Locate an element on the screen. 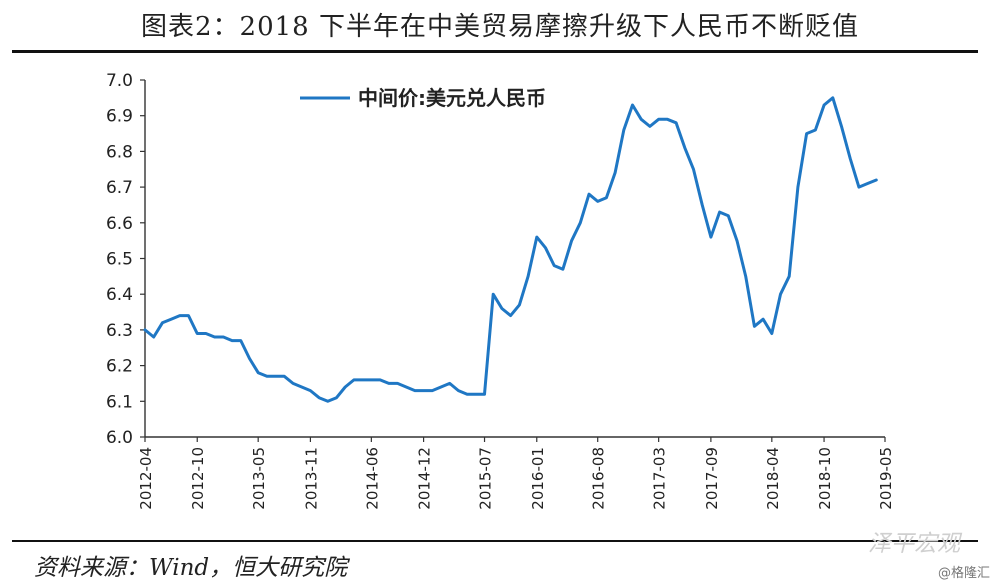 Image resolution: width=1000 pixels, height=583 pixels. y-tick-label: 6.6 is located at coordinates (119, 224).